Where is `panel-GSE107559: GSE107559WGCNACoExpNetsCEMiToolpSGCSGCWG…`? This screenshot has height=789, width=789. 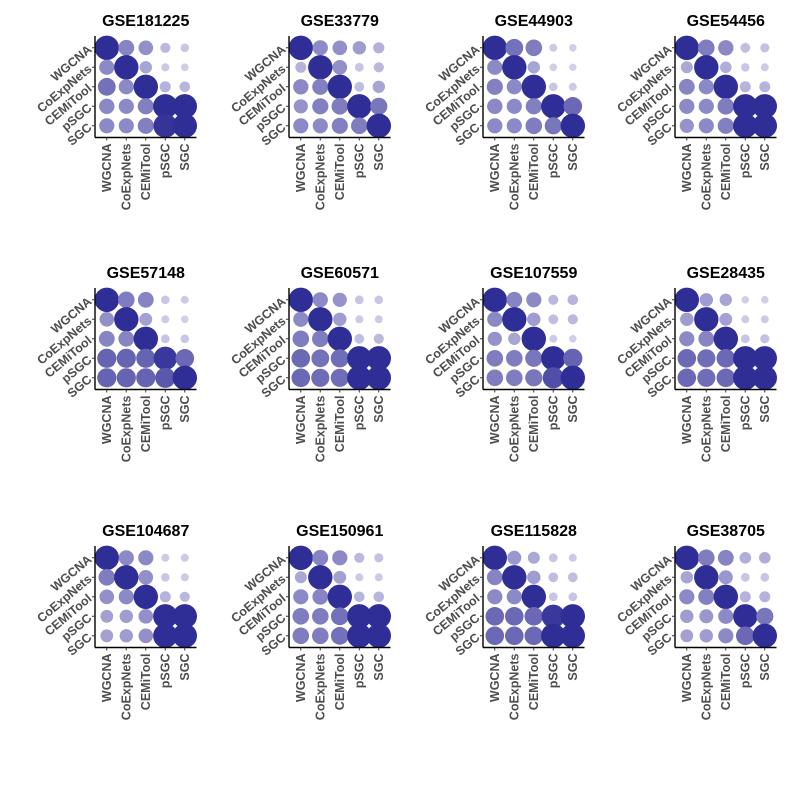
panel-GSE107559: GSE107559WGCNACoExpNetsCEMiToolpSGCSGCWG… is located at coordinates (503, 363).